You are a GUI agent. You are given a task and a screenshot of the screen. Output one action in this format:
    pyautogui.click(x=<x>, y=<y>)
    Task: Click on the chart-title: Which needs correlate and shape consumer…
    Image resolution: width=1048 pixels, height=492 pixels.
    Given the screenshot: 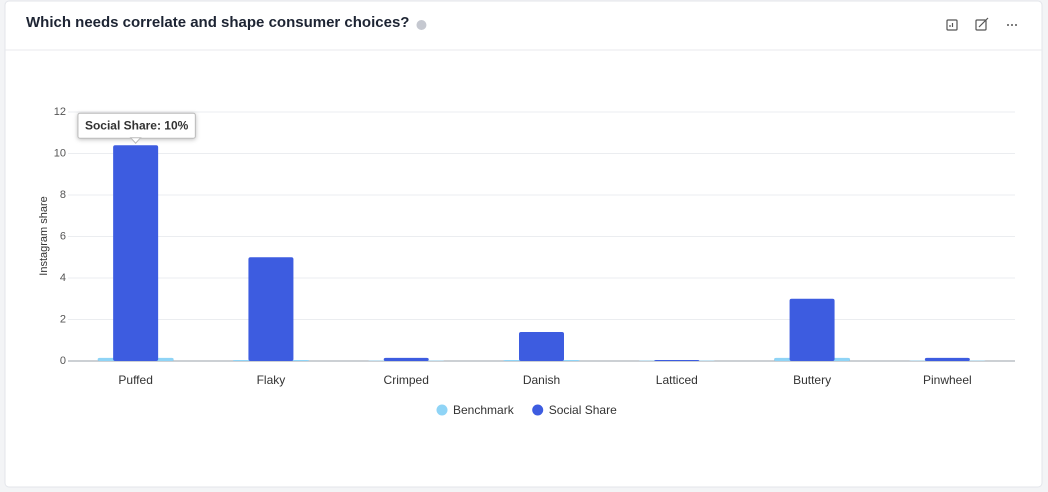 What is the action you would take?
    pyautogui.click(x=217, y=22)
    